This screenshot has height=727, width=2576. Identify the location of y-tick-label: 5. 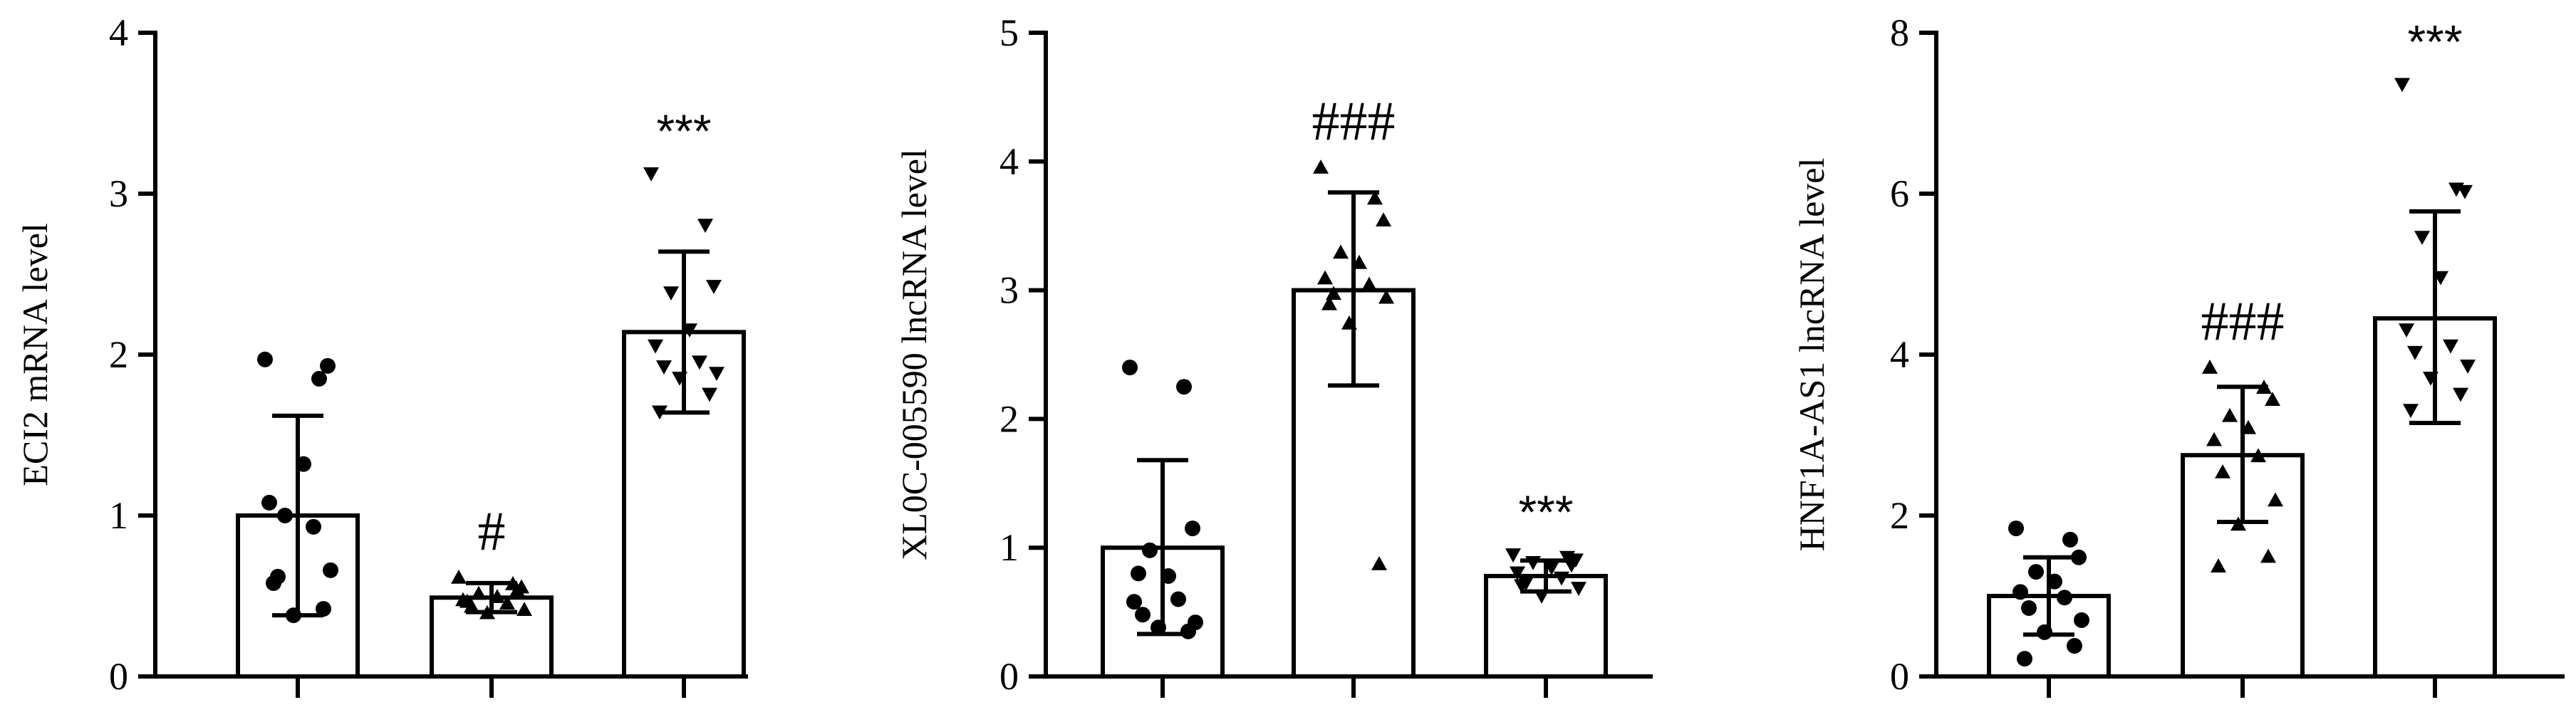
(1009, 32).